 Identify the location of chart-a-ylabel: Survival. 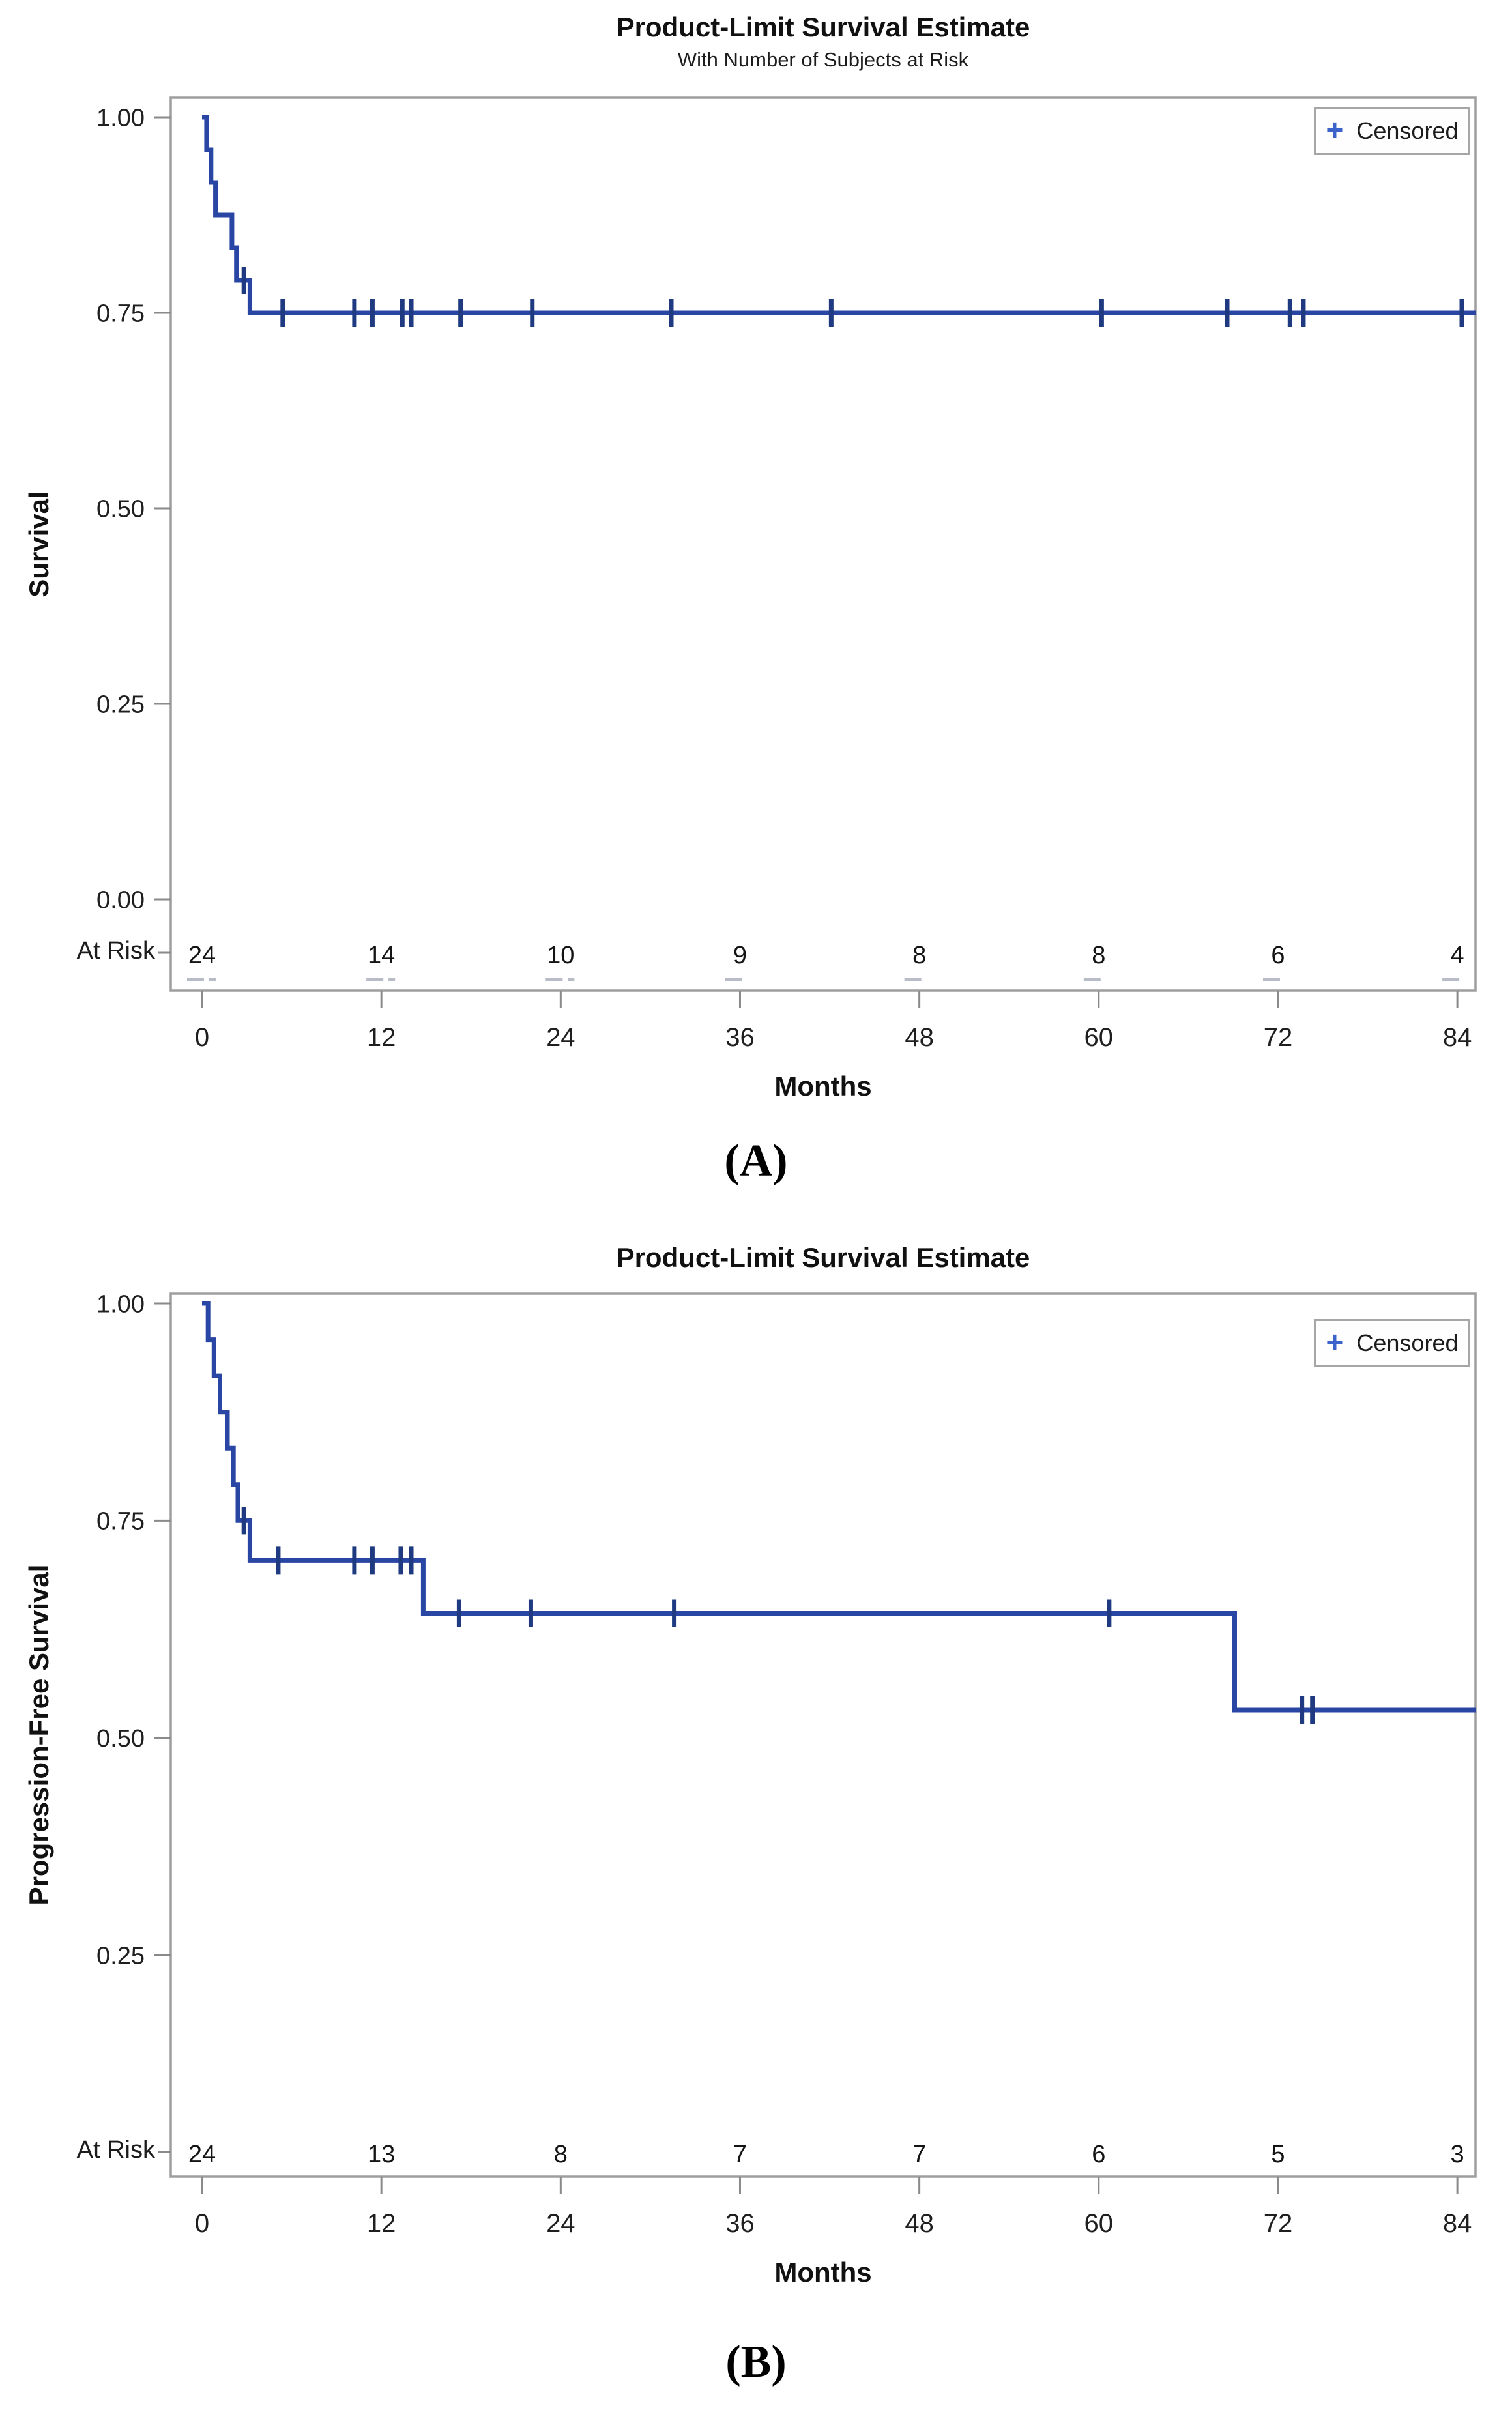
(38, 544).